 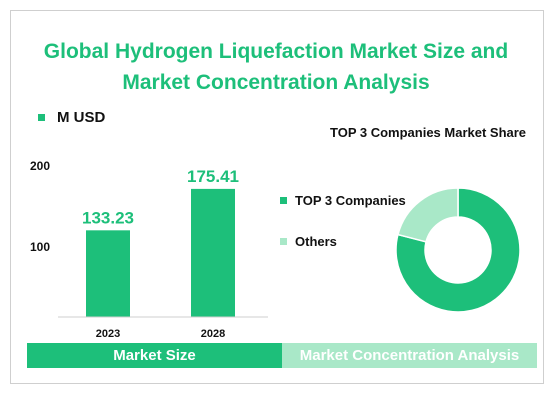 What do you see at coordinates (154, 355) in the screenshot?
I see `market-size-band: Market Size` at bounding box center [154, 355].